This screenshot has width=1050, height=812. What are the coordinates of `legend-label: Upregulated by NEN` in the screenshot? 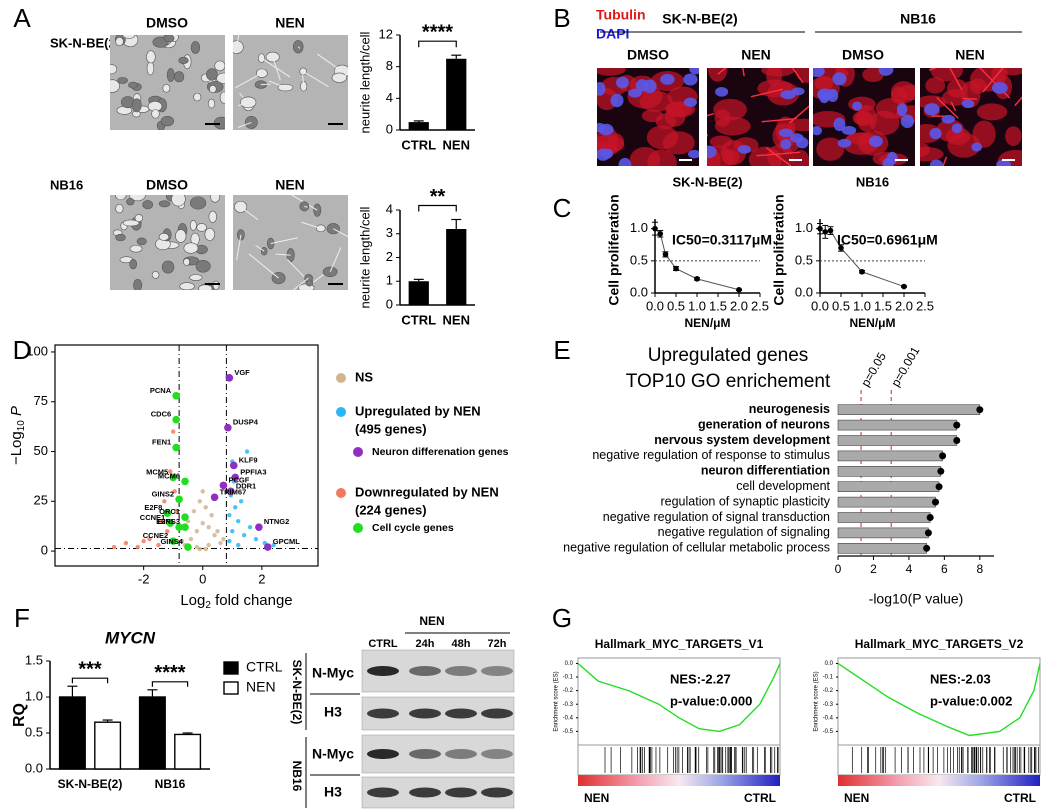 It's located at (418, 410).